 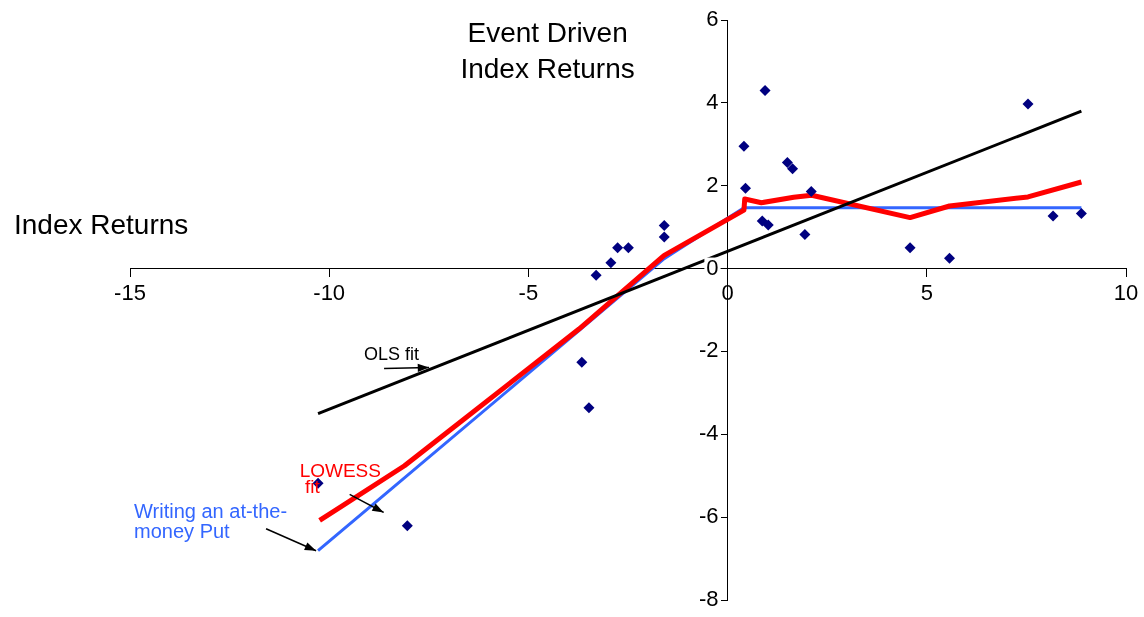 I want to click on x-tick-label: 10, so click(x=1126, y=292).